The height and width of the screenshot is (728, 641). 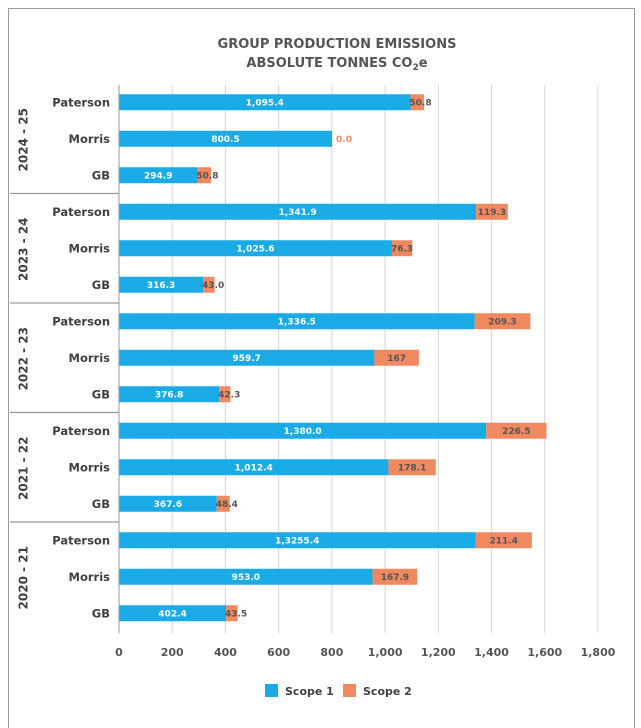 What do you see at coordinates (338, 691) in the screenshot?
I see `legend: Scope 1 Scope 2` at bounding box center [338, 691].